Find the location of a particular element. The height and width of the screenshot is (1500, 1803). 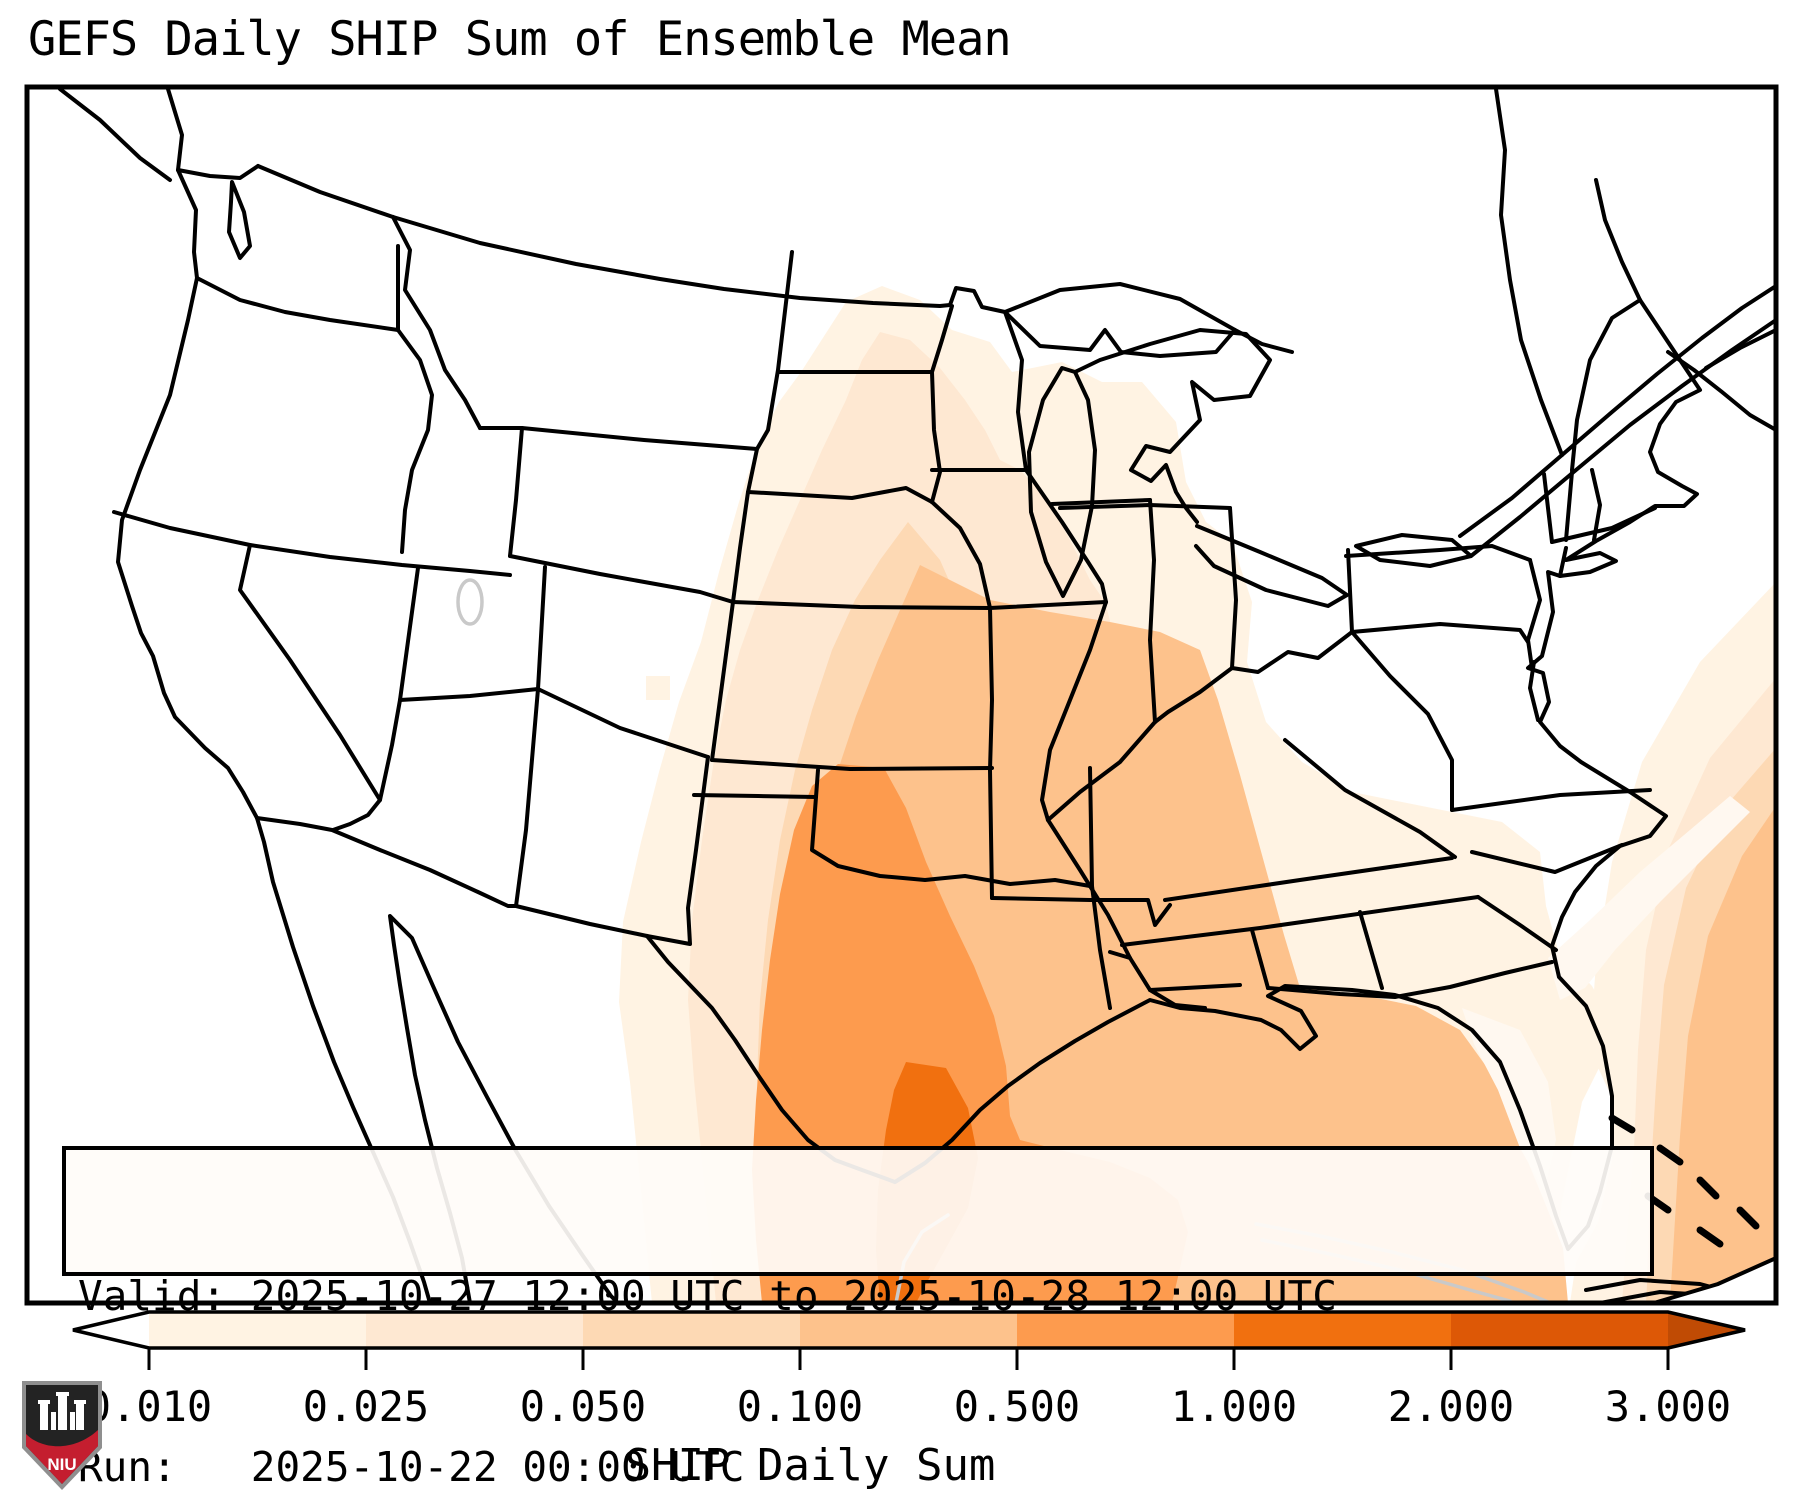

missouri-river-ne is located at coordinates (961, 555).